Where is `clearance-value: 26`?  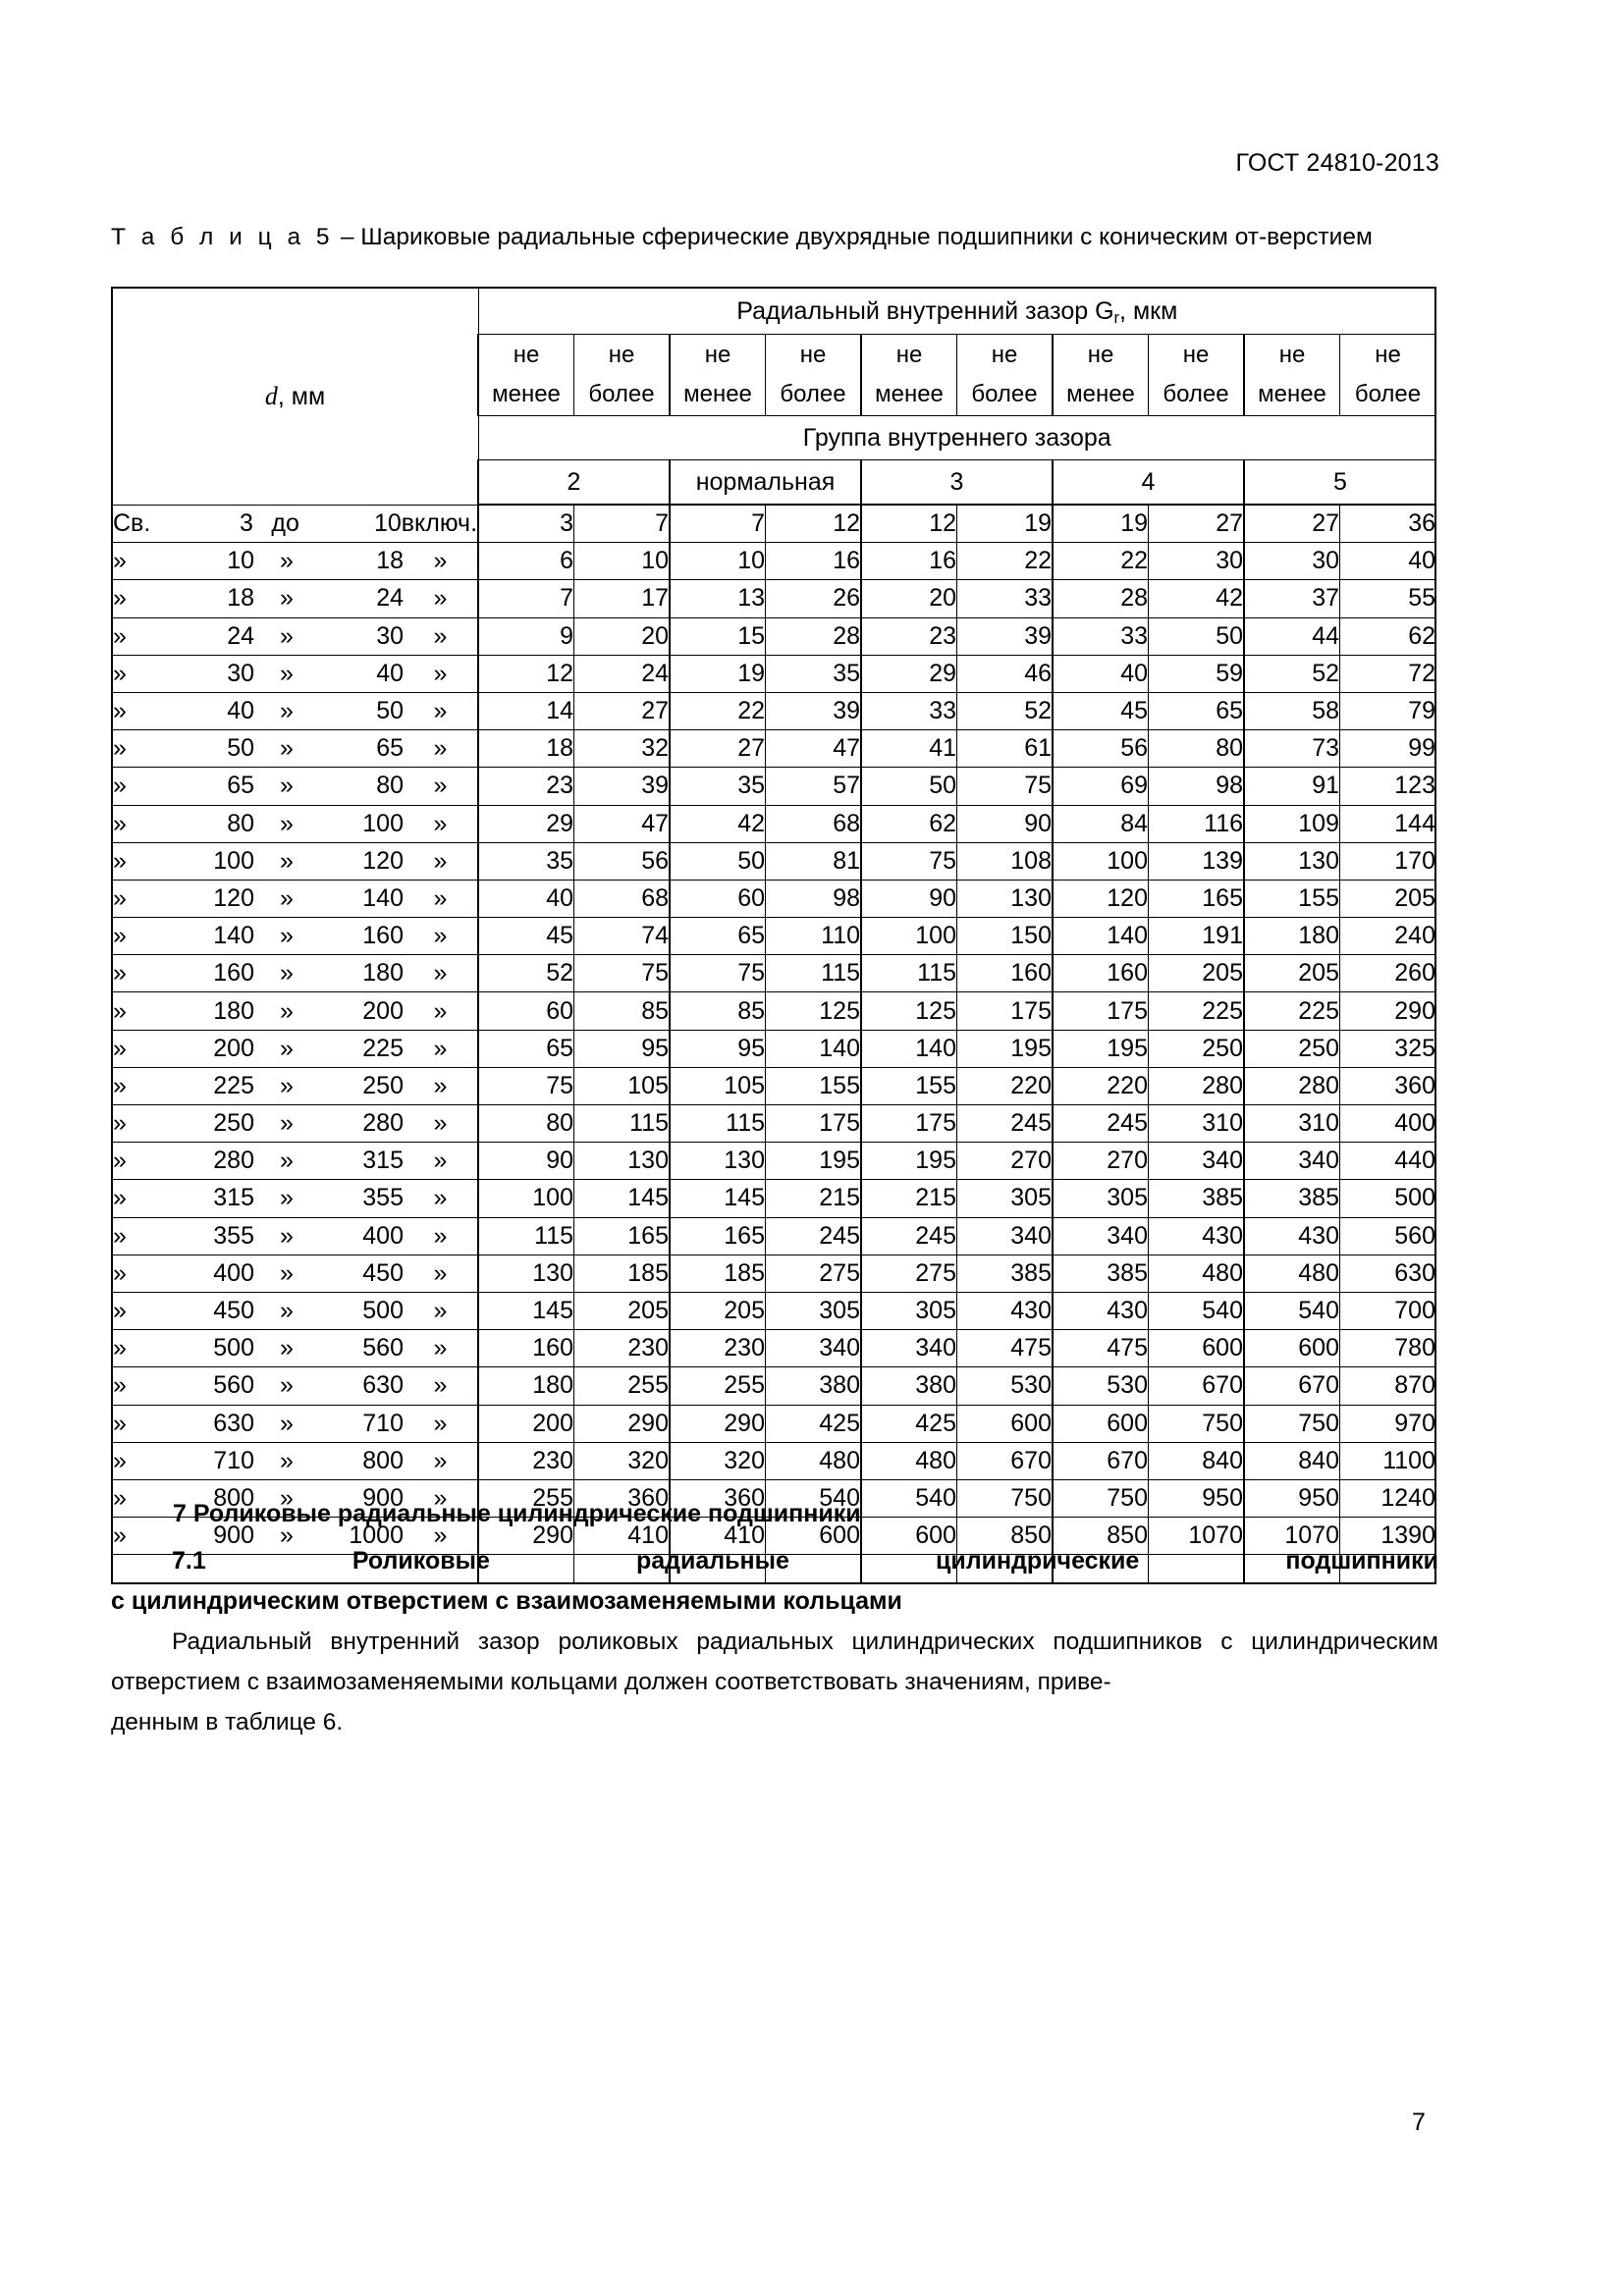 clearance-value: 26 is located at coordinates (813, 599).